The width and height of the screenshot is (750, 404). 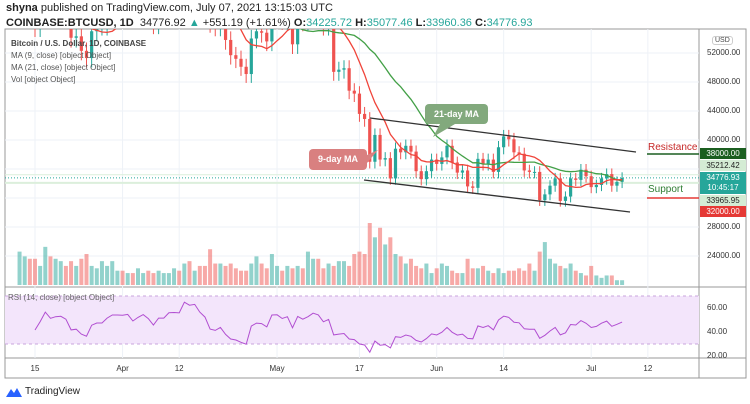 I want to click on open-value: 34225.72, so click(x=329, y=23).